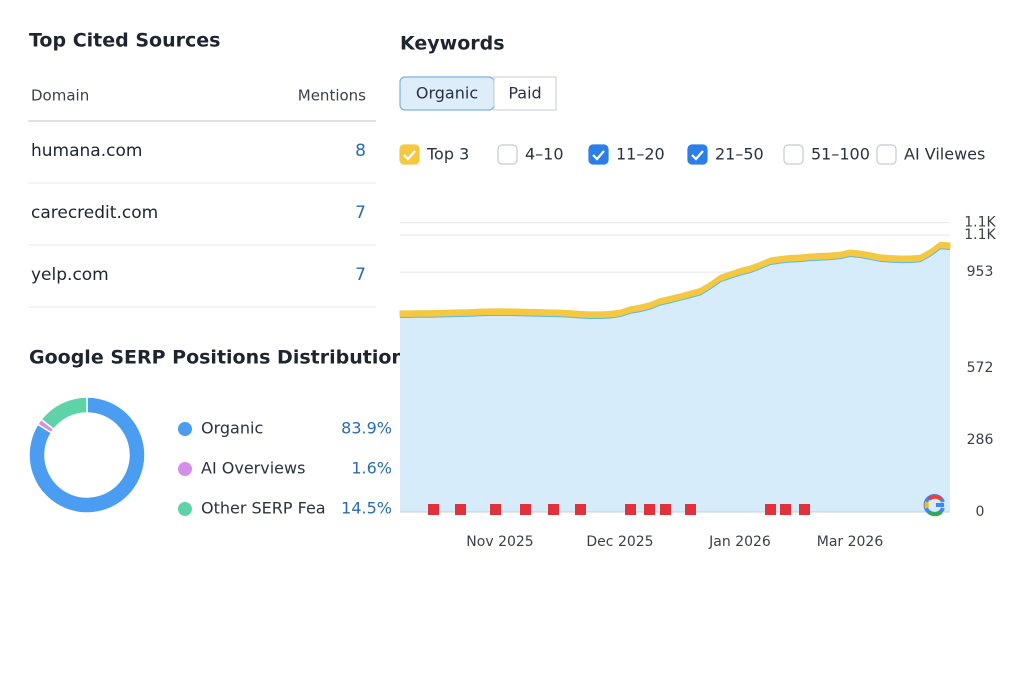  Describe the element at coordinates (124, 41) in the screenshot. I see `section-title: Top Cited Sources` at that location.